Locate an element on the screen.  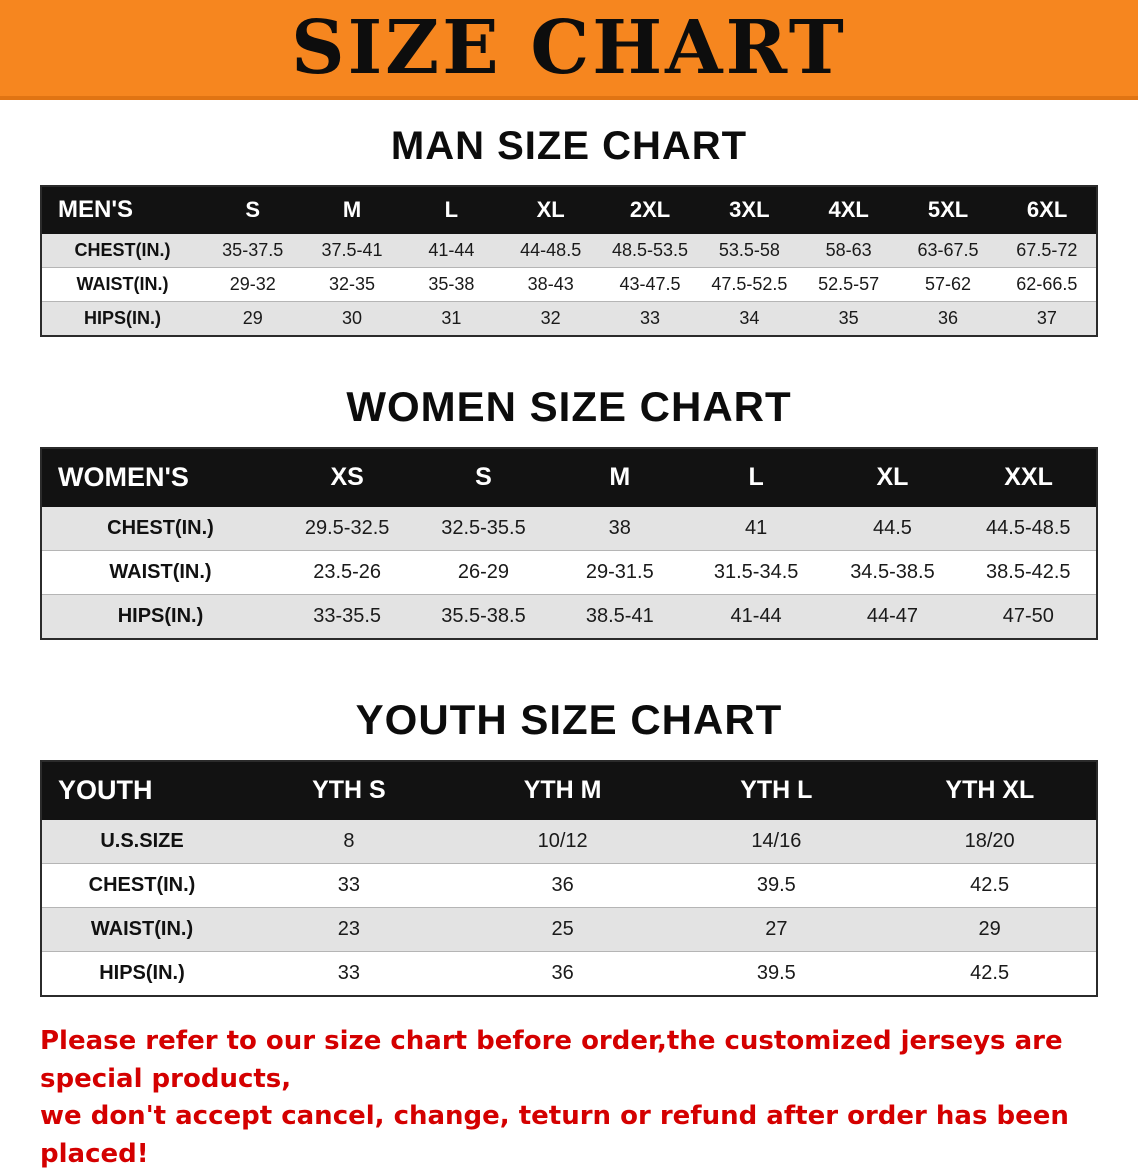
measurement-value-cell: 57-62 is located at coordinates (948, 284).